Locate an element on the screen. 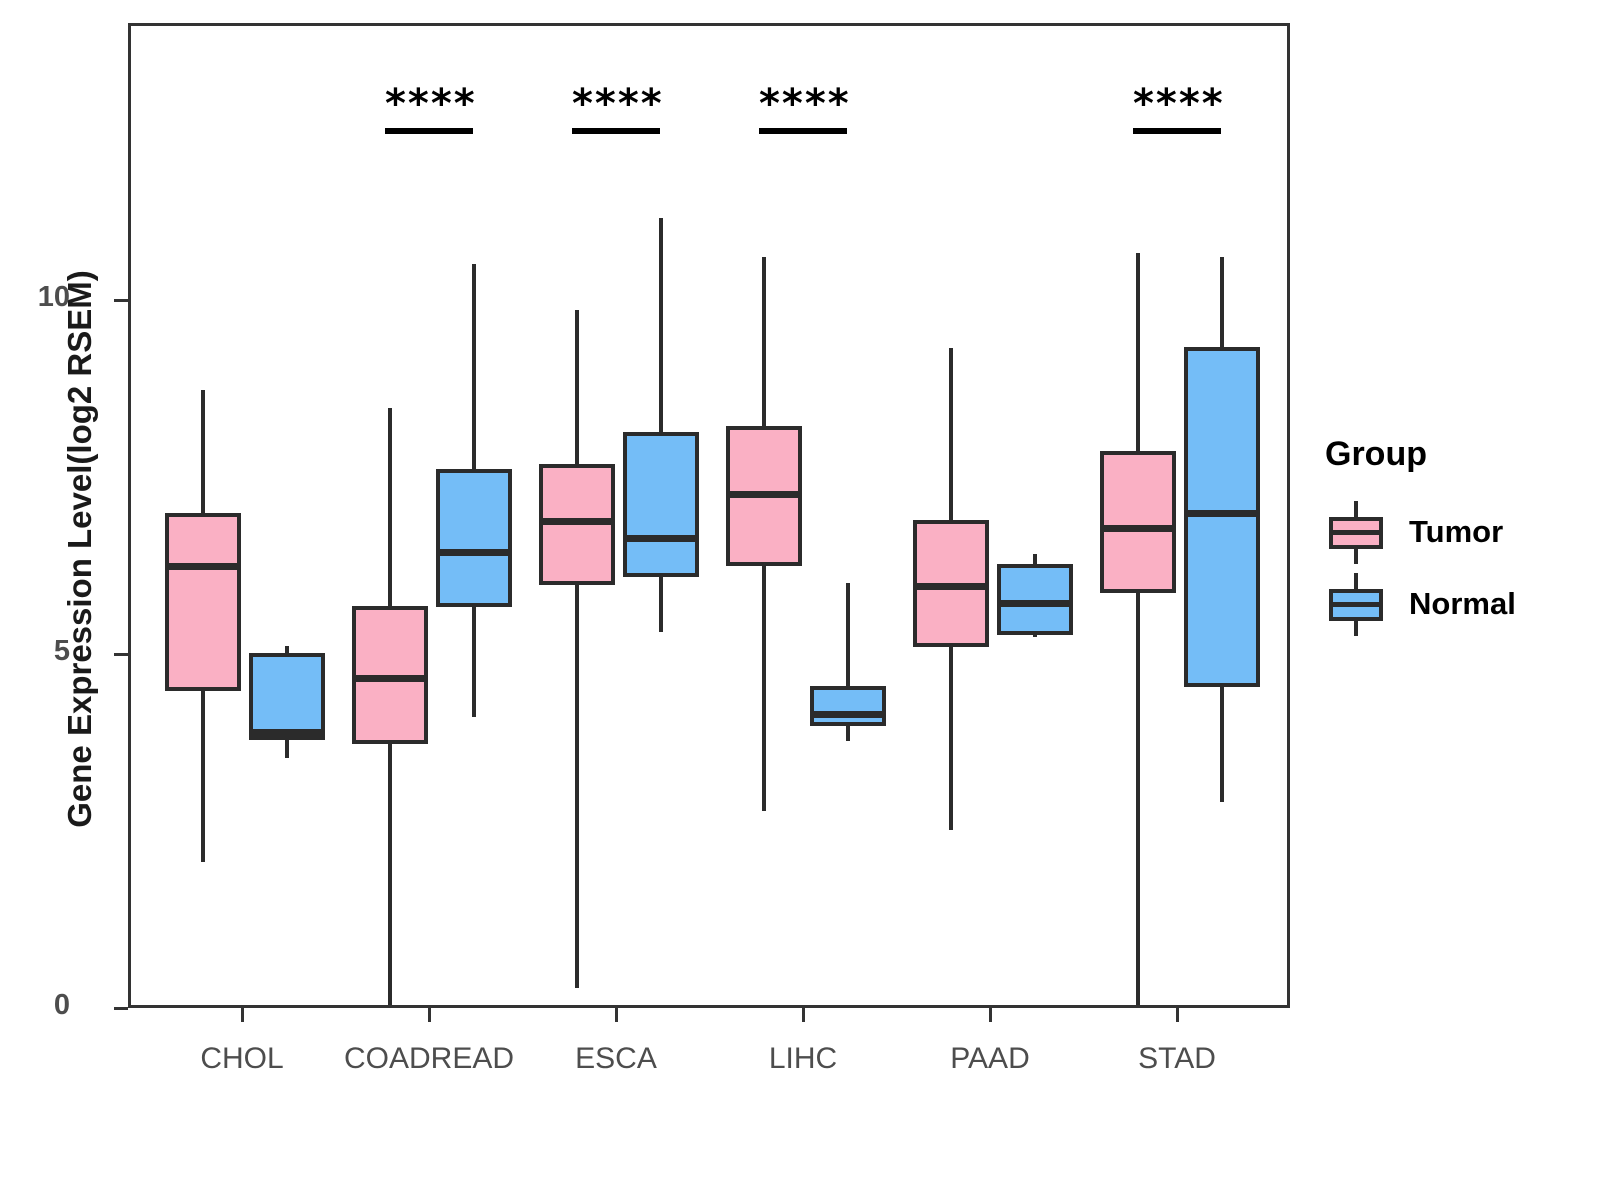  x-tick-label-stad: STAD is located at coordinates (1177, 1058).